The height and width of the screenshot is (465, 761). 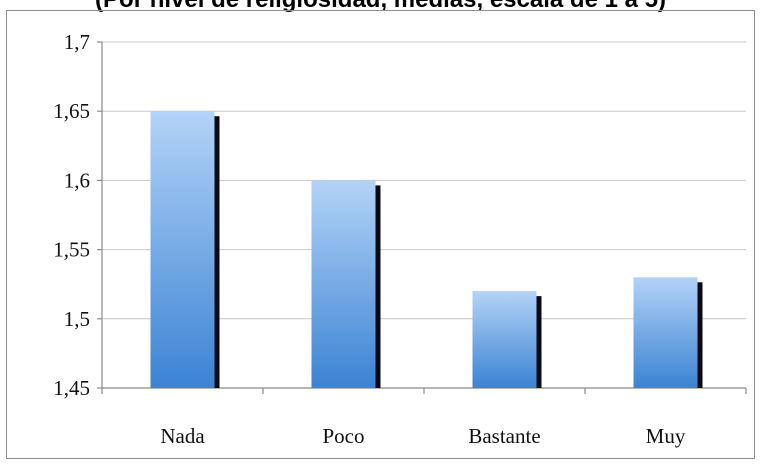 I want to click on y-tick-label: 1,55, so click(x=71, y=250).